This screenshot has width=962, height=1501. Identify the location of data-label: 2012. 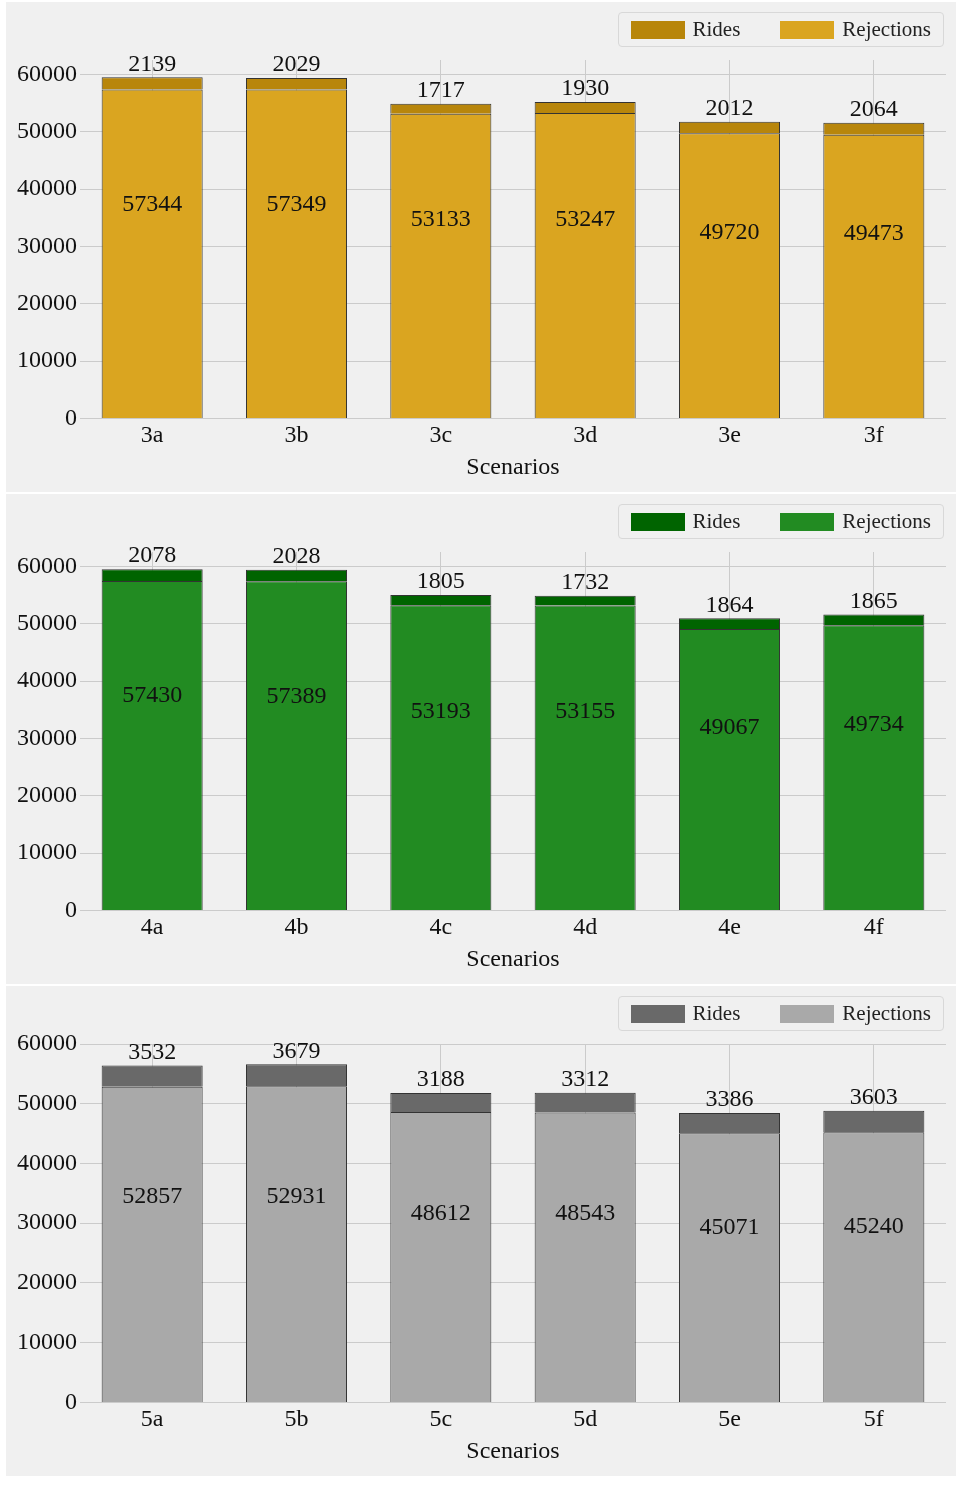
(729, 107).